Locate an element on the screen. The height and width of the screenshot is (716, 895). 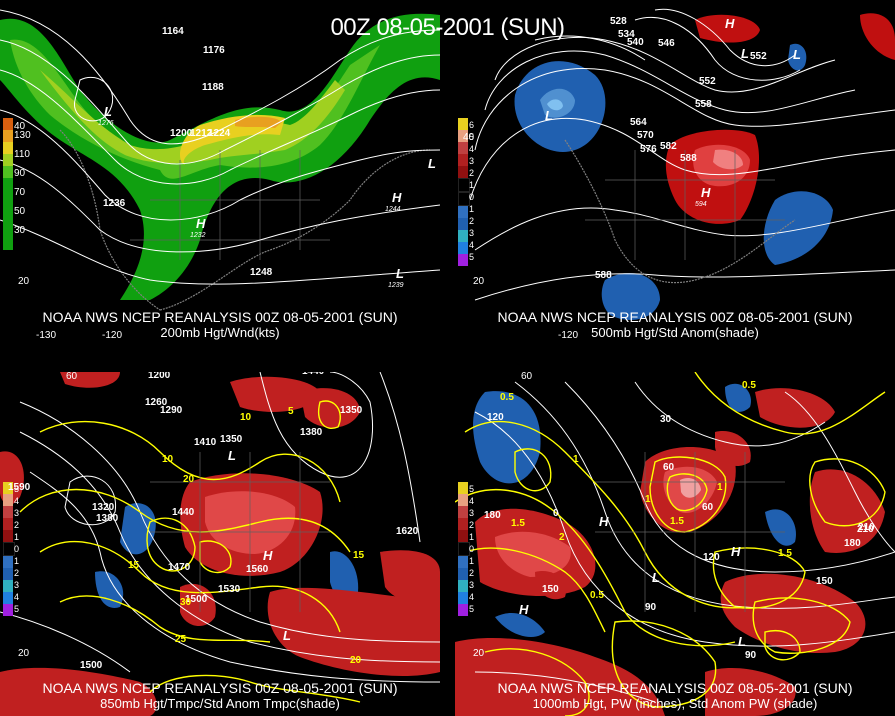
contour-label: 1248 is located at coordinates (261, 272).